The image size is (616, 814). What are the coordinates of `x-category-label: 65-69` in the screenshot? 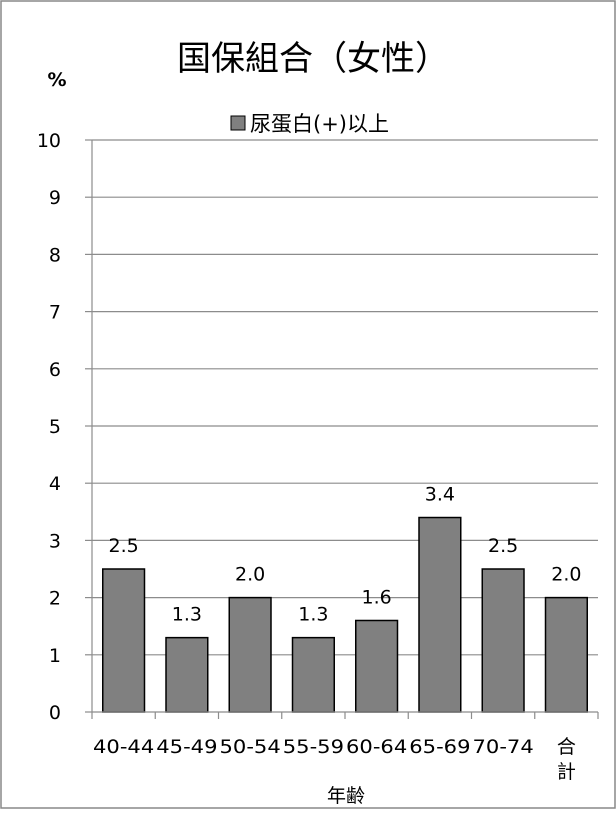 It's located at (439, 747).